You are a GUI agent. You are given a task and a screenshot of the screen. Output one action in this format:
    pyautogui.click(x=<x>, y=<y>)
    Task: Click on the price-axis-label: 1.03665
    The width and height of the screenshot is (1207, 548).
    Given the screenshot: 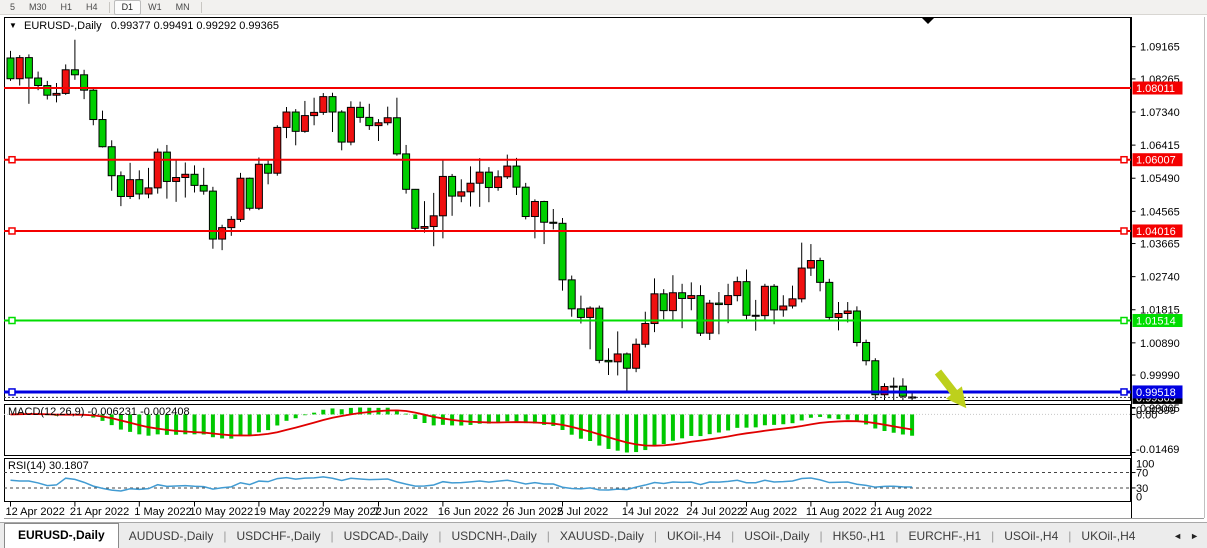 What is the action you would take?
    pyautogui.click(x=1160, y=245)
    